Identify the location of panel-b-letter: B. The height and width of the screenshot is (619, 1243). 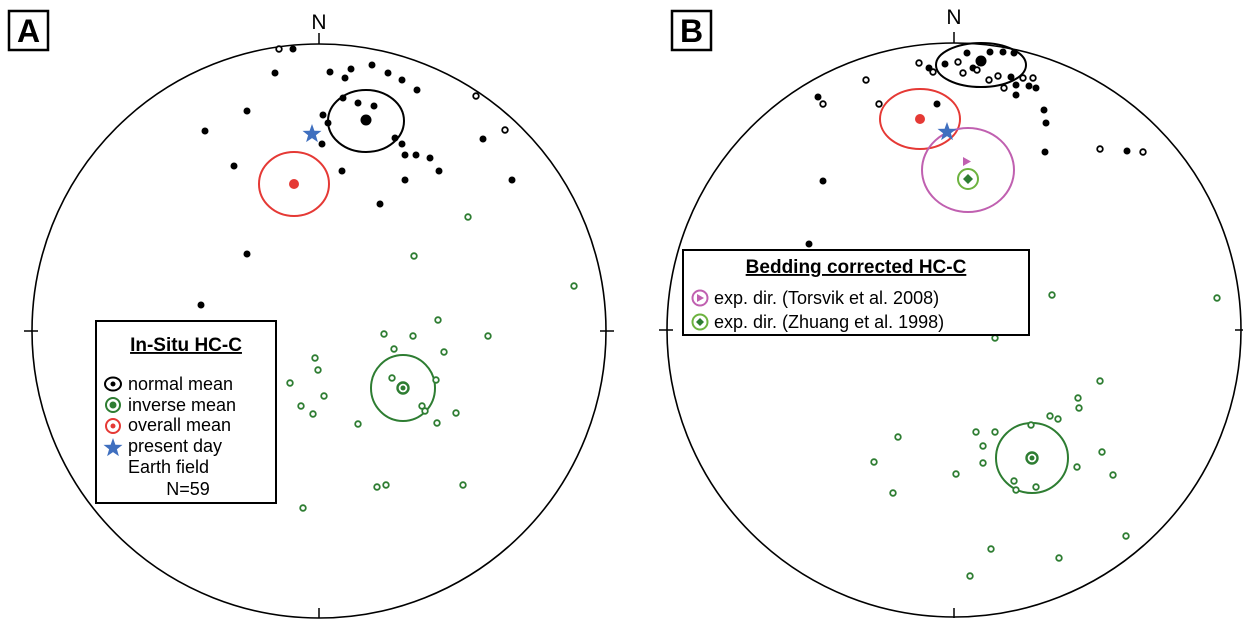
(691, 31).